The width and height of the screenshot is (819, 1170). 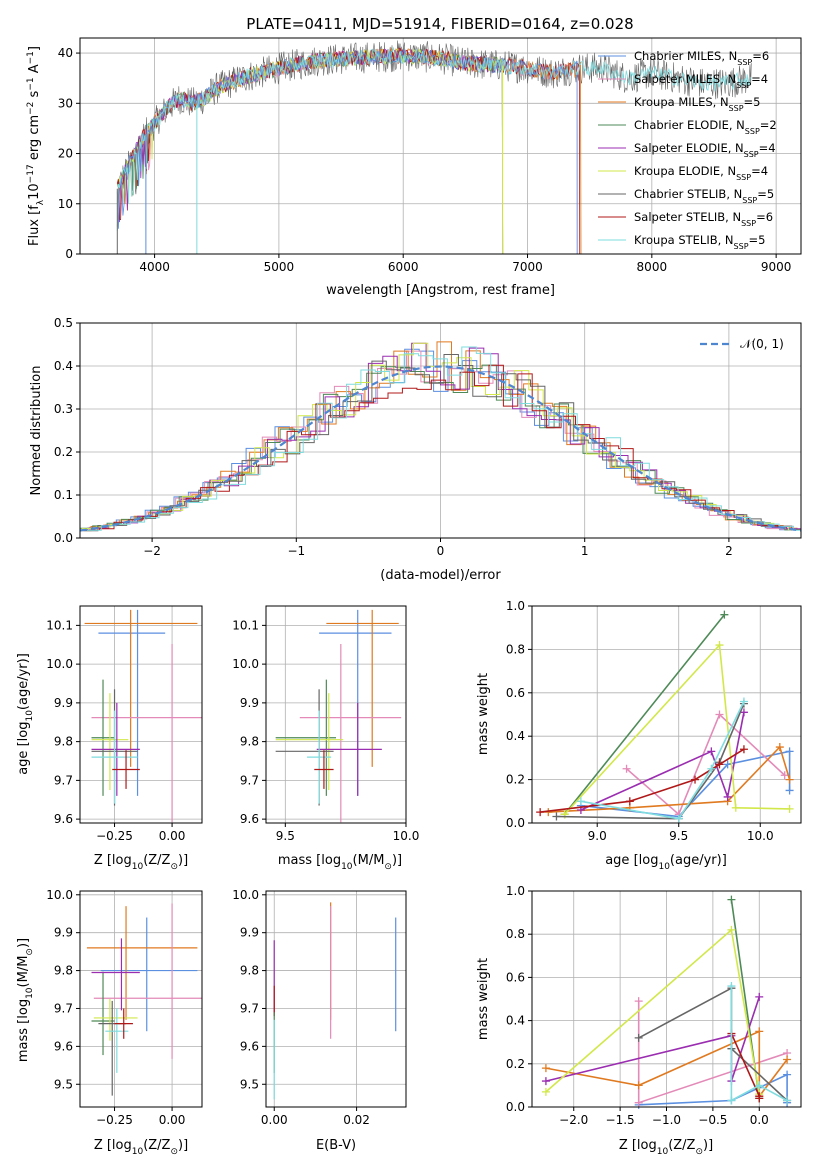 I want to click on weight-z-xtick-label: −2.0, so click(x=573, y=1120).